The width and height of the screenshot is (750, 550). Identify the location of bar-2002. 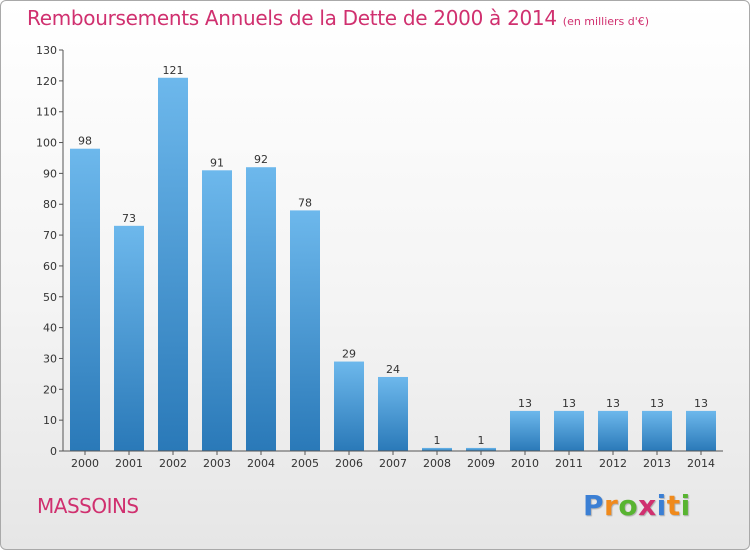
(173, 264).